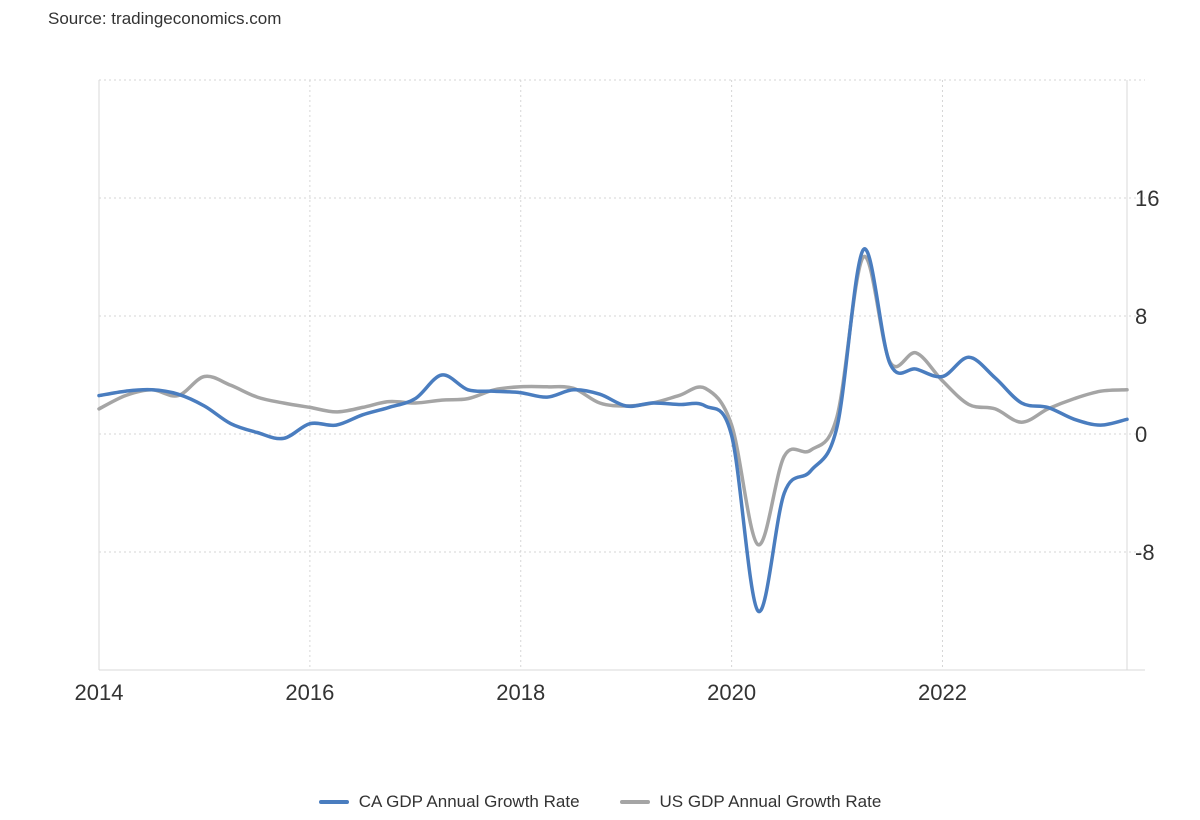 The image size is (1200, 820). I want to click on y-tick-label: 16, so click(1147, 198).